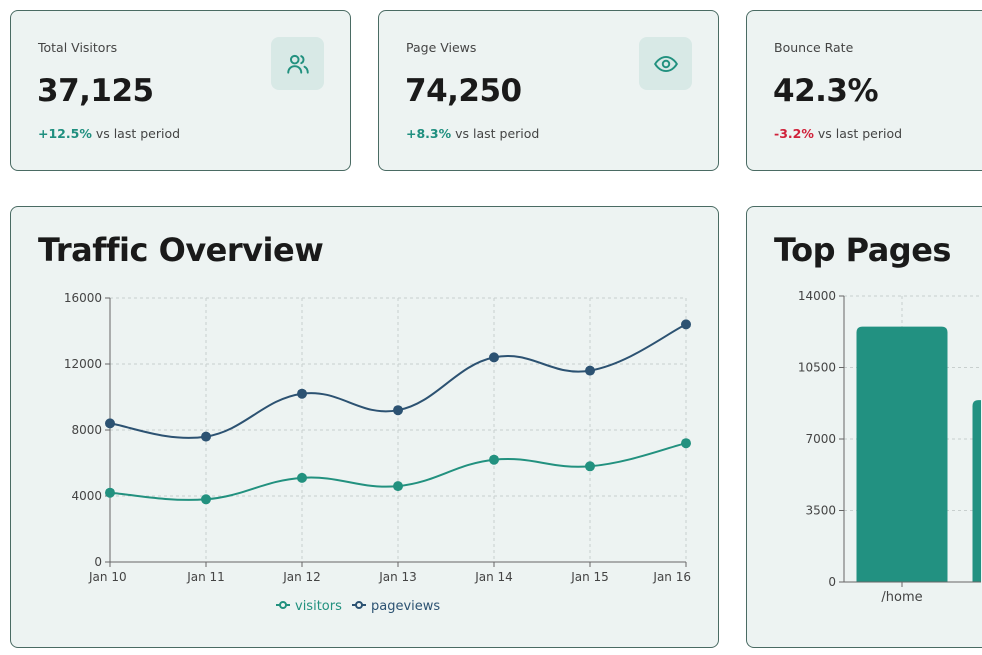  Describe the element at coordinates (794, 133) in the screenshot. I see `change-percent: -3.2%` at that location.